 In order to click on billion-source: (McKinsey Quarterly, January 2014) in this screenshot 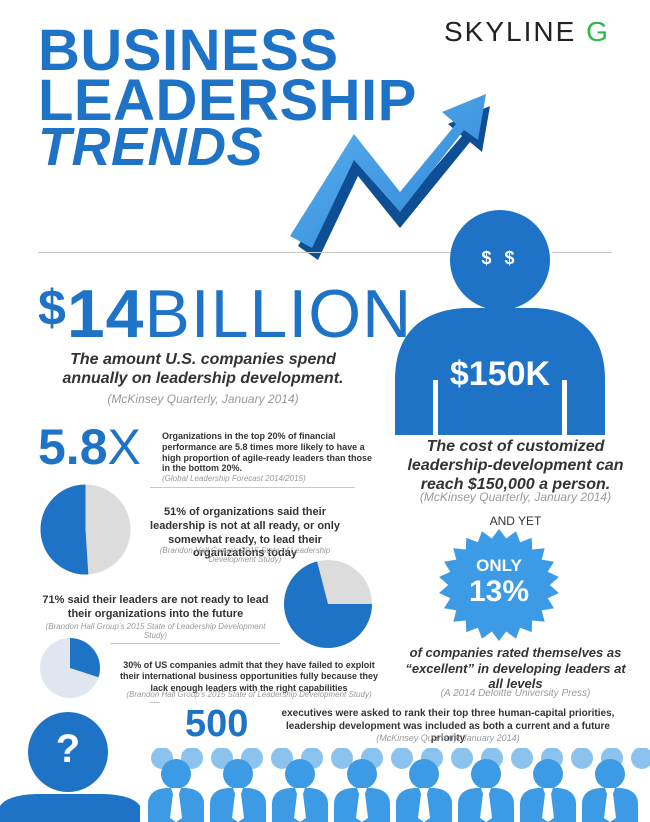, I will do `click(203, 399)`.